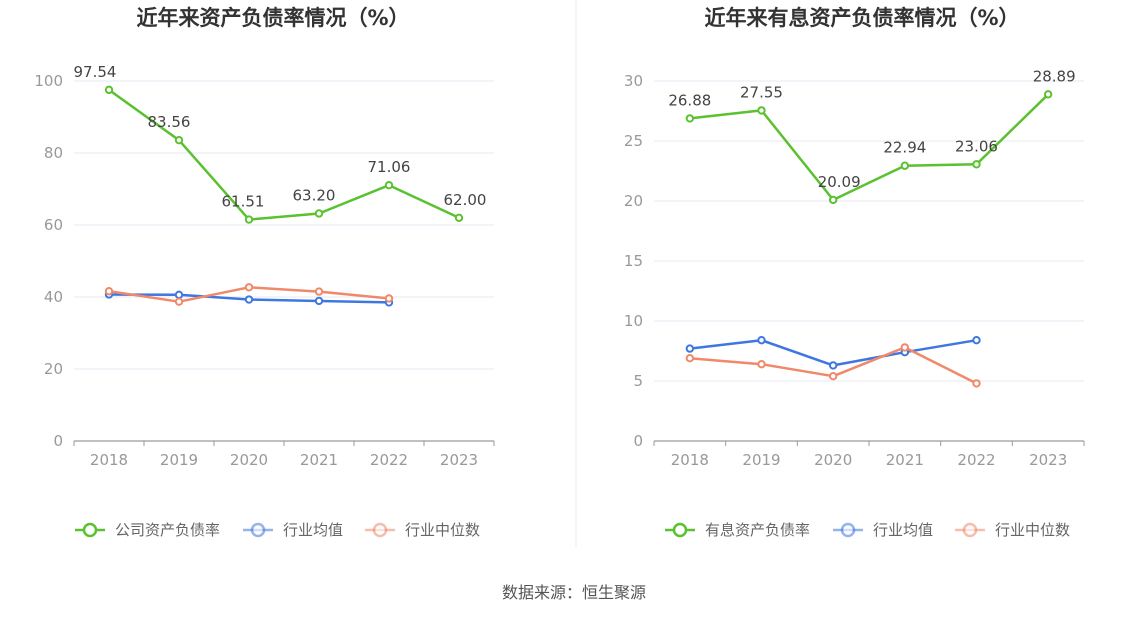 The width and height of the screenshot is (1148, 619). I want to click on y-tick-label: 60, so click(53, 225).